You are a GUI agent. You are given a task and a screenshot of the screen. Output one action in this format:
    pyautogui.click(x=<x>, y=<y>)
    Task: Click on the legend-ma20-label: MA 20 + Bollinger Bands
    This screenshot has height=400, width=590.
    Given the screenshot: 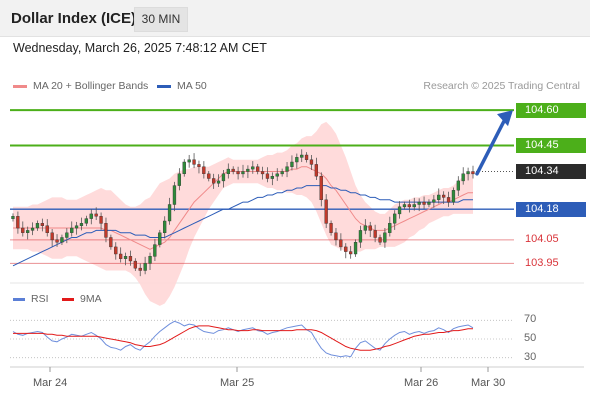 What is the action you would take?
    pyautogui.click(x=91, y=86)
    